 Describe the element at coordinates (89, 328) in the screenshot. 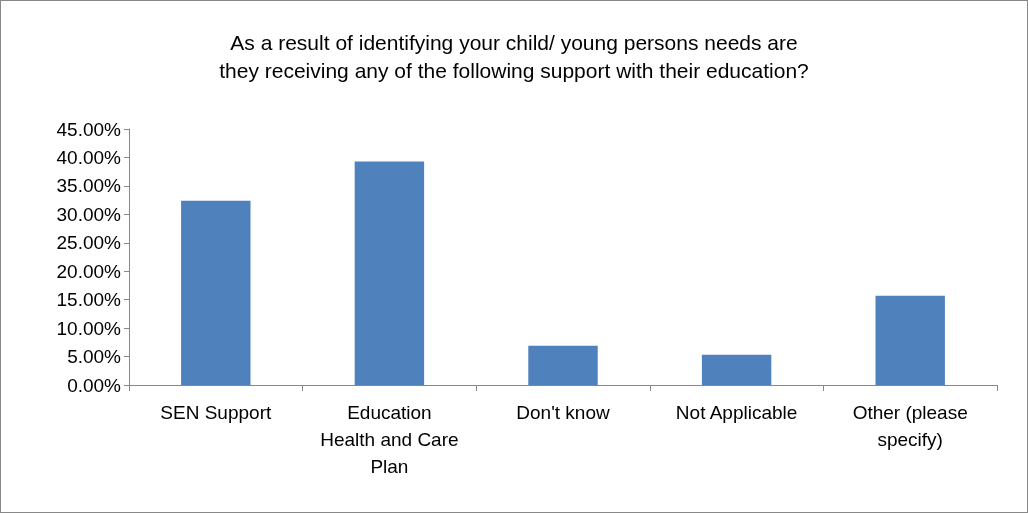

I see `y-tick-label: 10.00%` at that location.